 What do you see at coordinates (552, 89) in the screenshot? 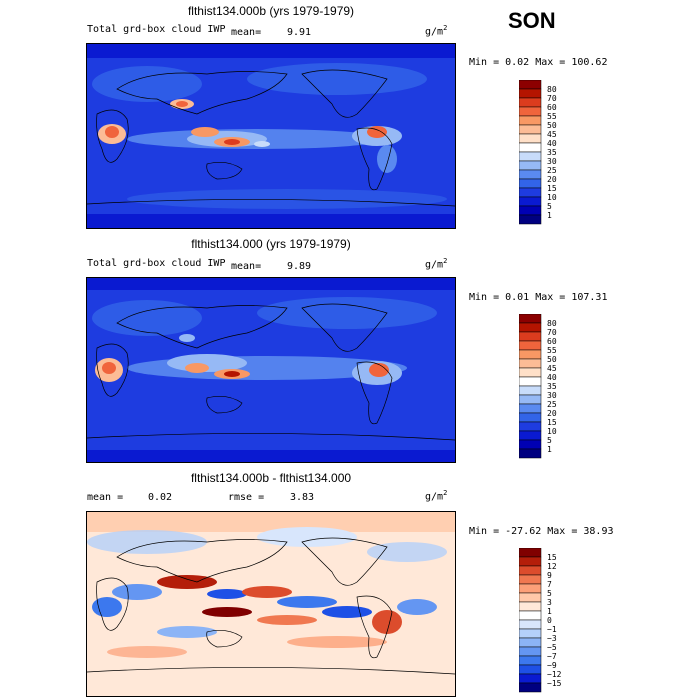
I see `panel1-cbar-label: 80` at bounding box center [552, 89].